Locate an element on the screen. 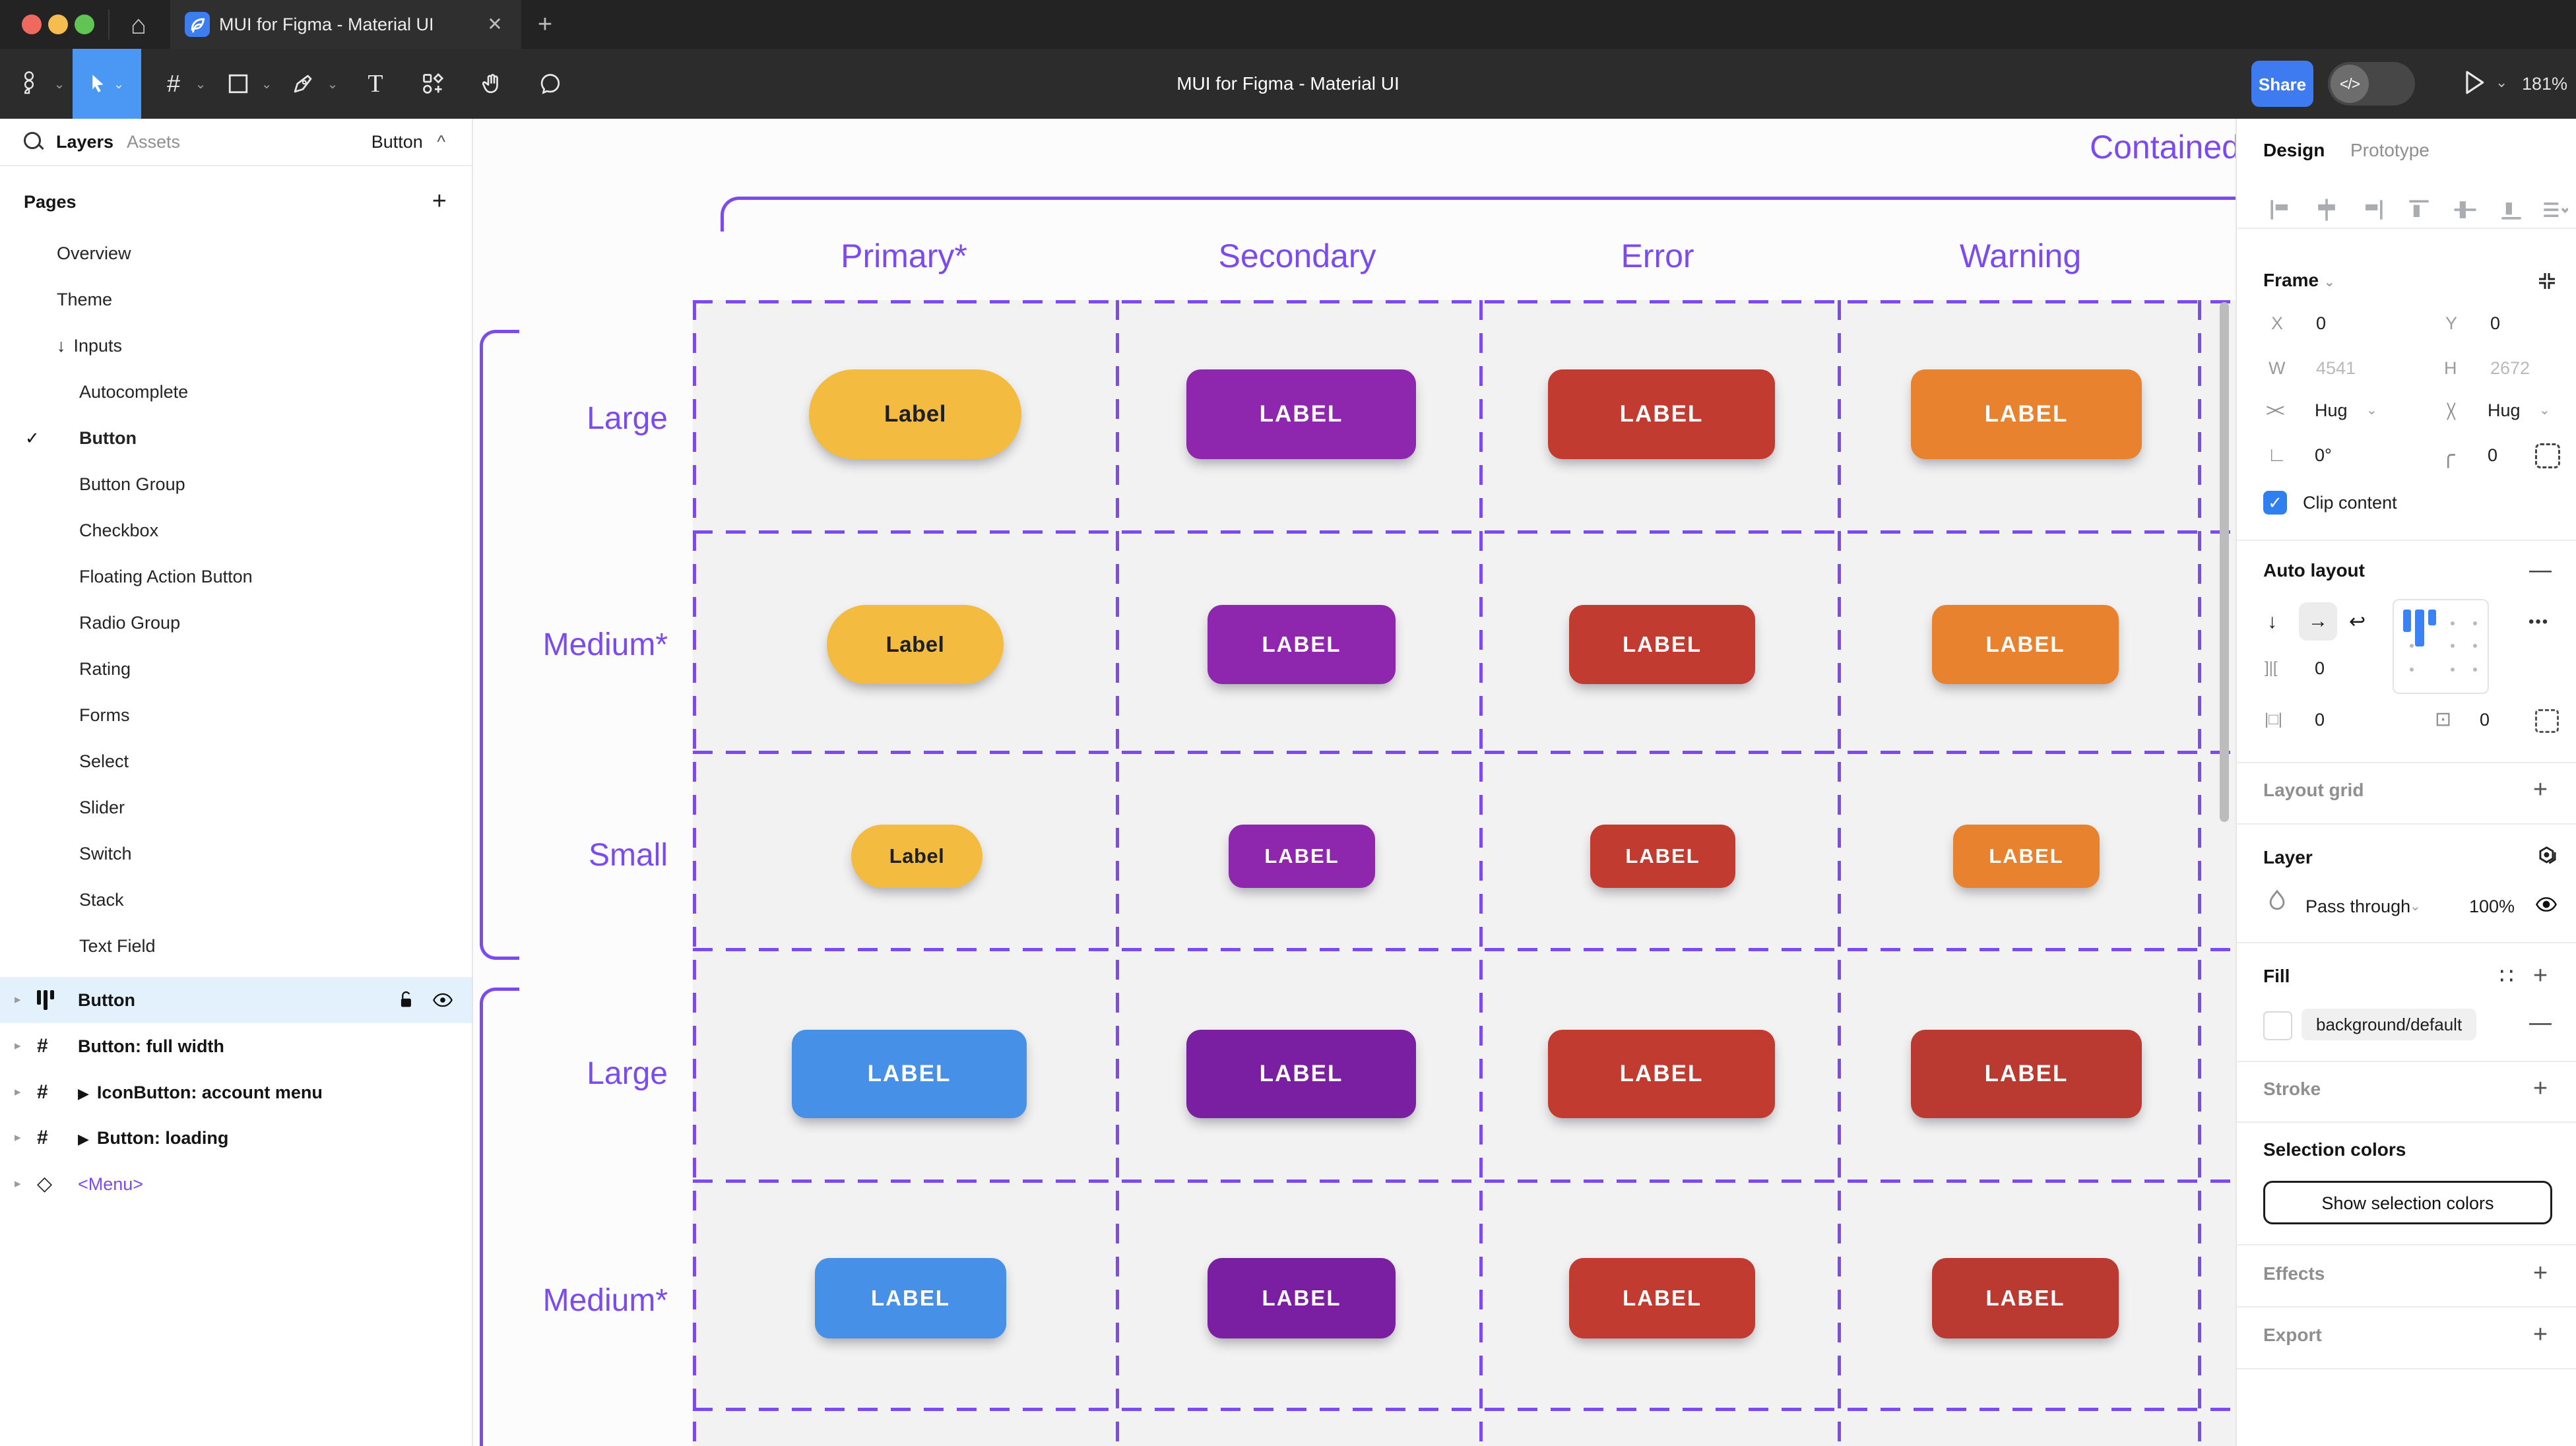 This screenshot has height=1446, width=2576. hand-tool-icon is located at coordinates (492, 84).